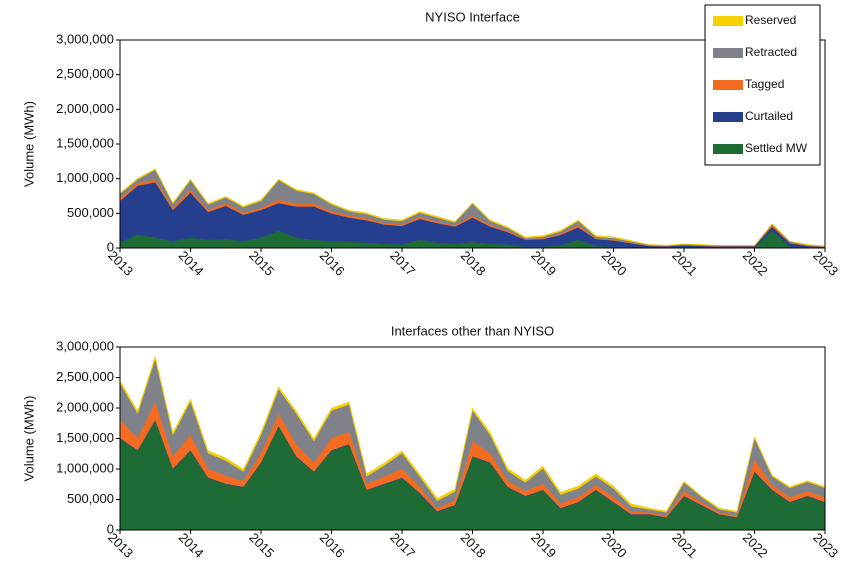 The image size is (843, 574). Describe the element at coordinates (771, 52) in the screenshot. I see `legend-label: Retracted` at that location.